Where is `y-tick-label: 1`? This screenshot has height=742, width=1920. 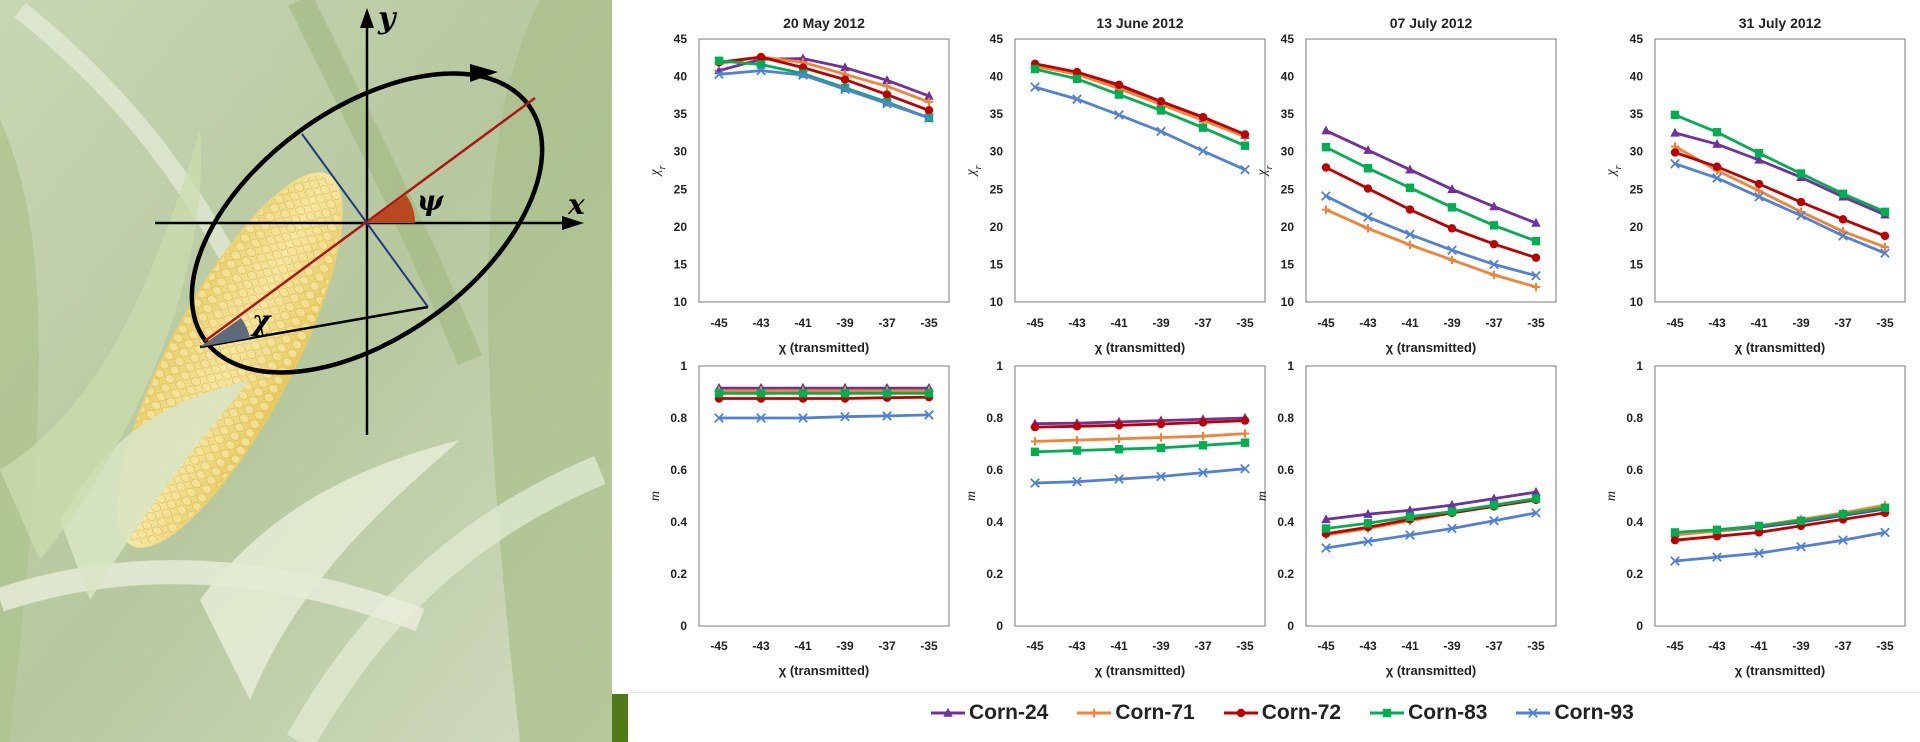 y-tick-label: 1 is located at coordinates (999, 366).